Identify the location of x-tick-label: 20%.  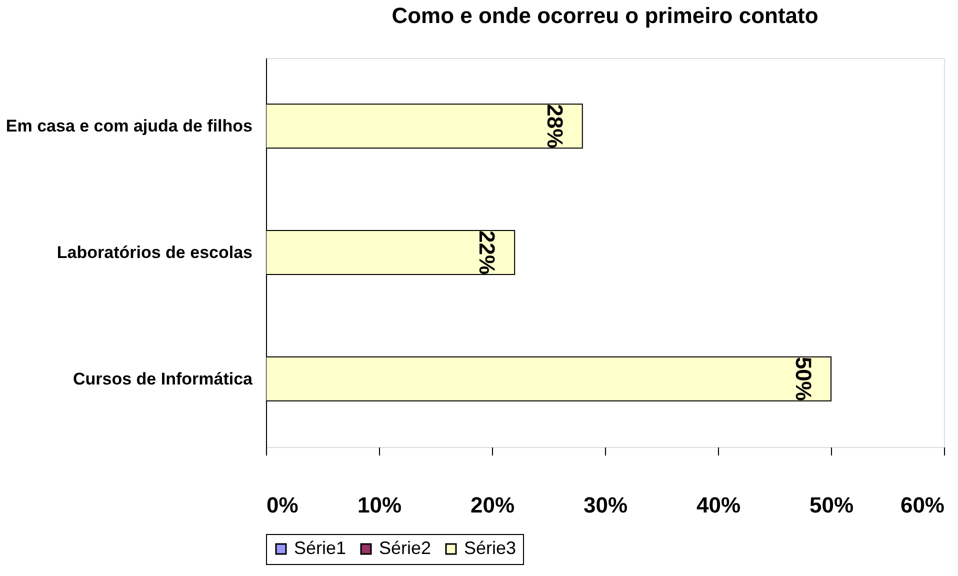
(492, 505).